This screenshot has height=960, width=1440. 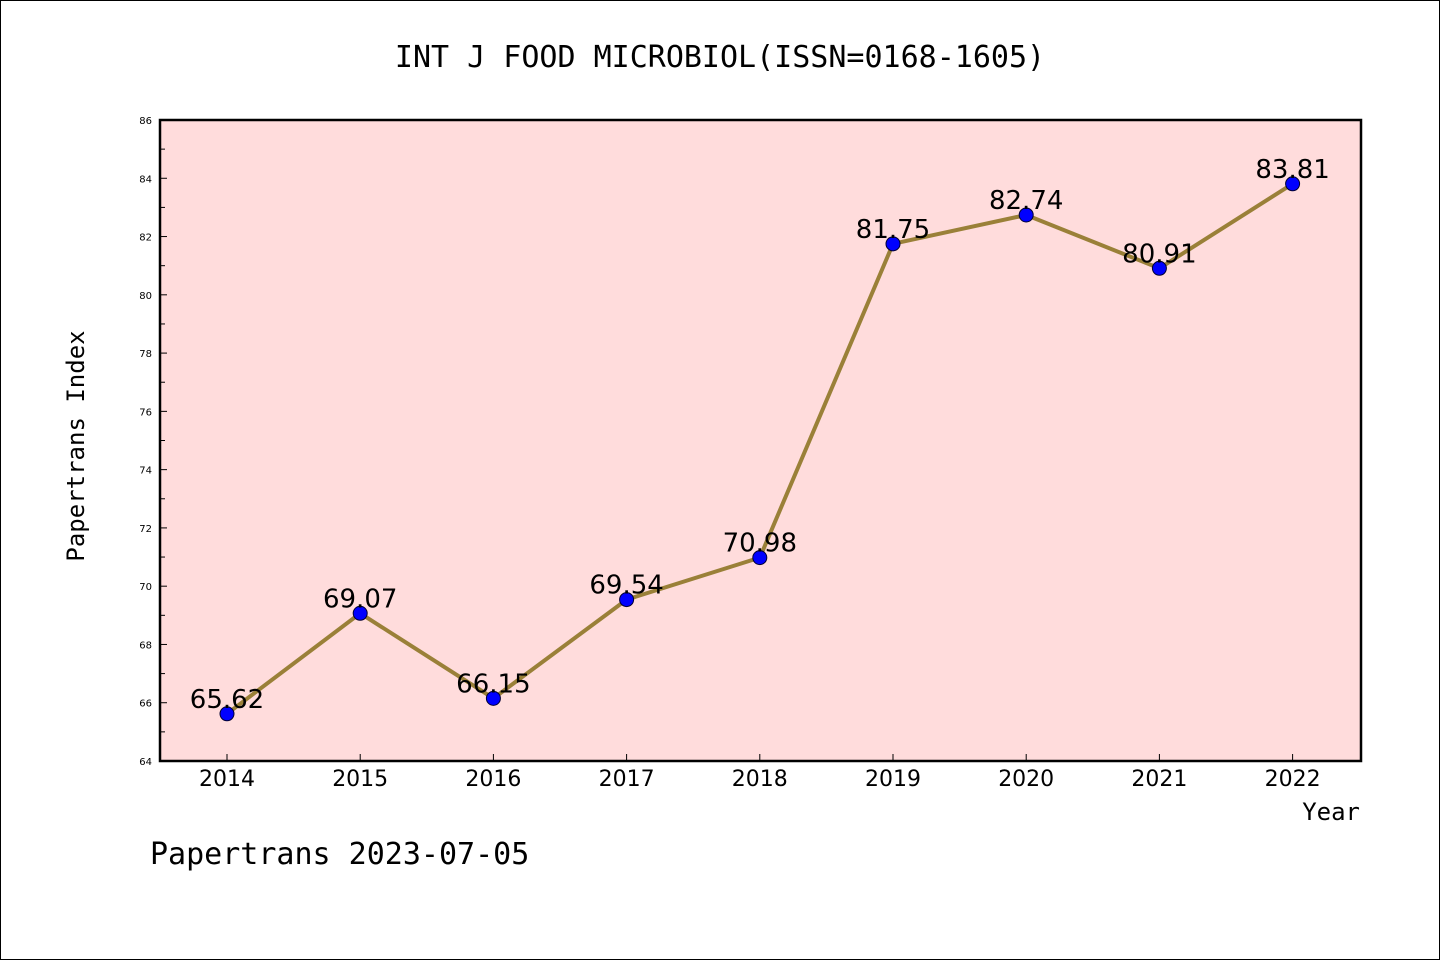 What do you see at coordinates (493, 684) in the screenshot?
I see `data-label: 66.15` at bounding box center [493, 684].